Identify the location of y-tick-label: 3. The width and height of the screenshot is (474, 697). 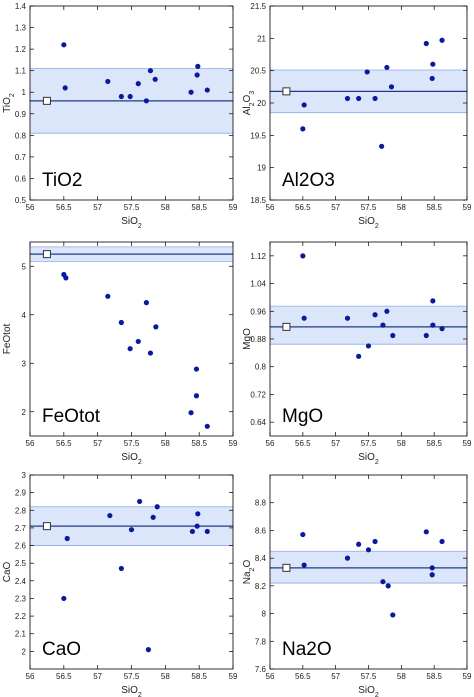
(24, 475).